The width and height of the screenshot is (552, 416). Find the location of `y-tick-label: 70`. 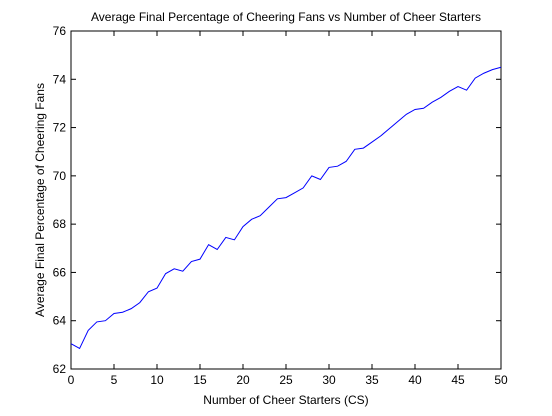

y-tick-label: 70 is located at coordinates (60, 176).